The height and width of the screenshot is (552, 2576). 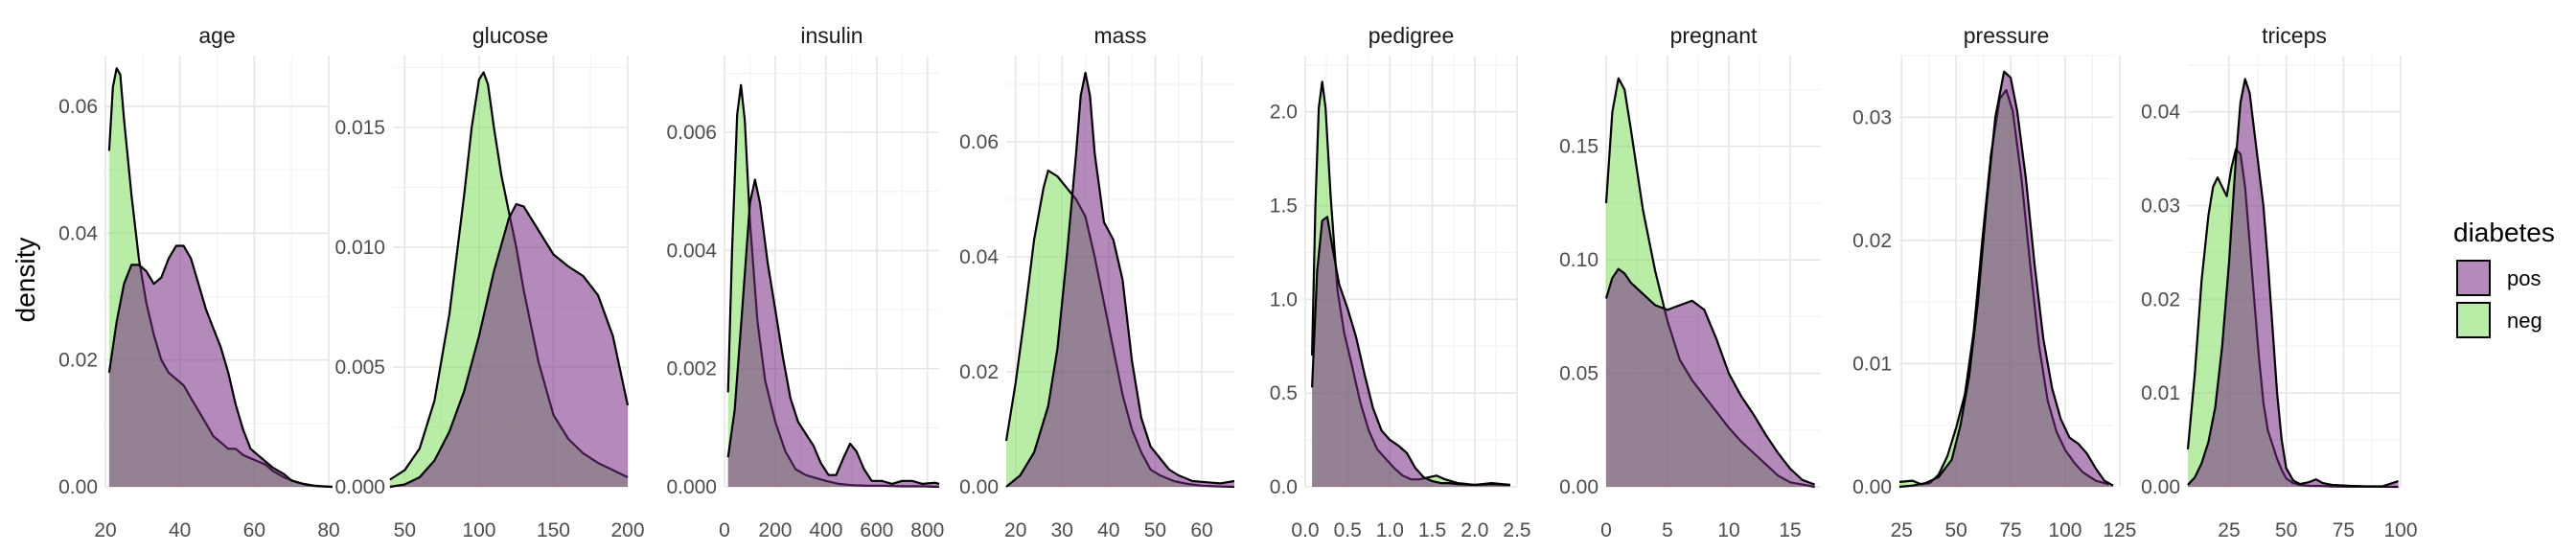 I want to click on y-axis-label: density, so click(x=26, y=280).